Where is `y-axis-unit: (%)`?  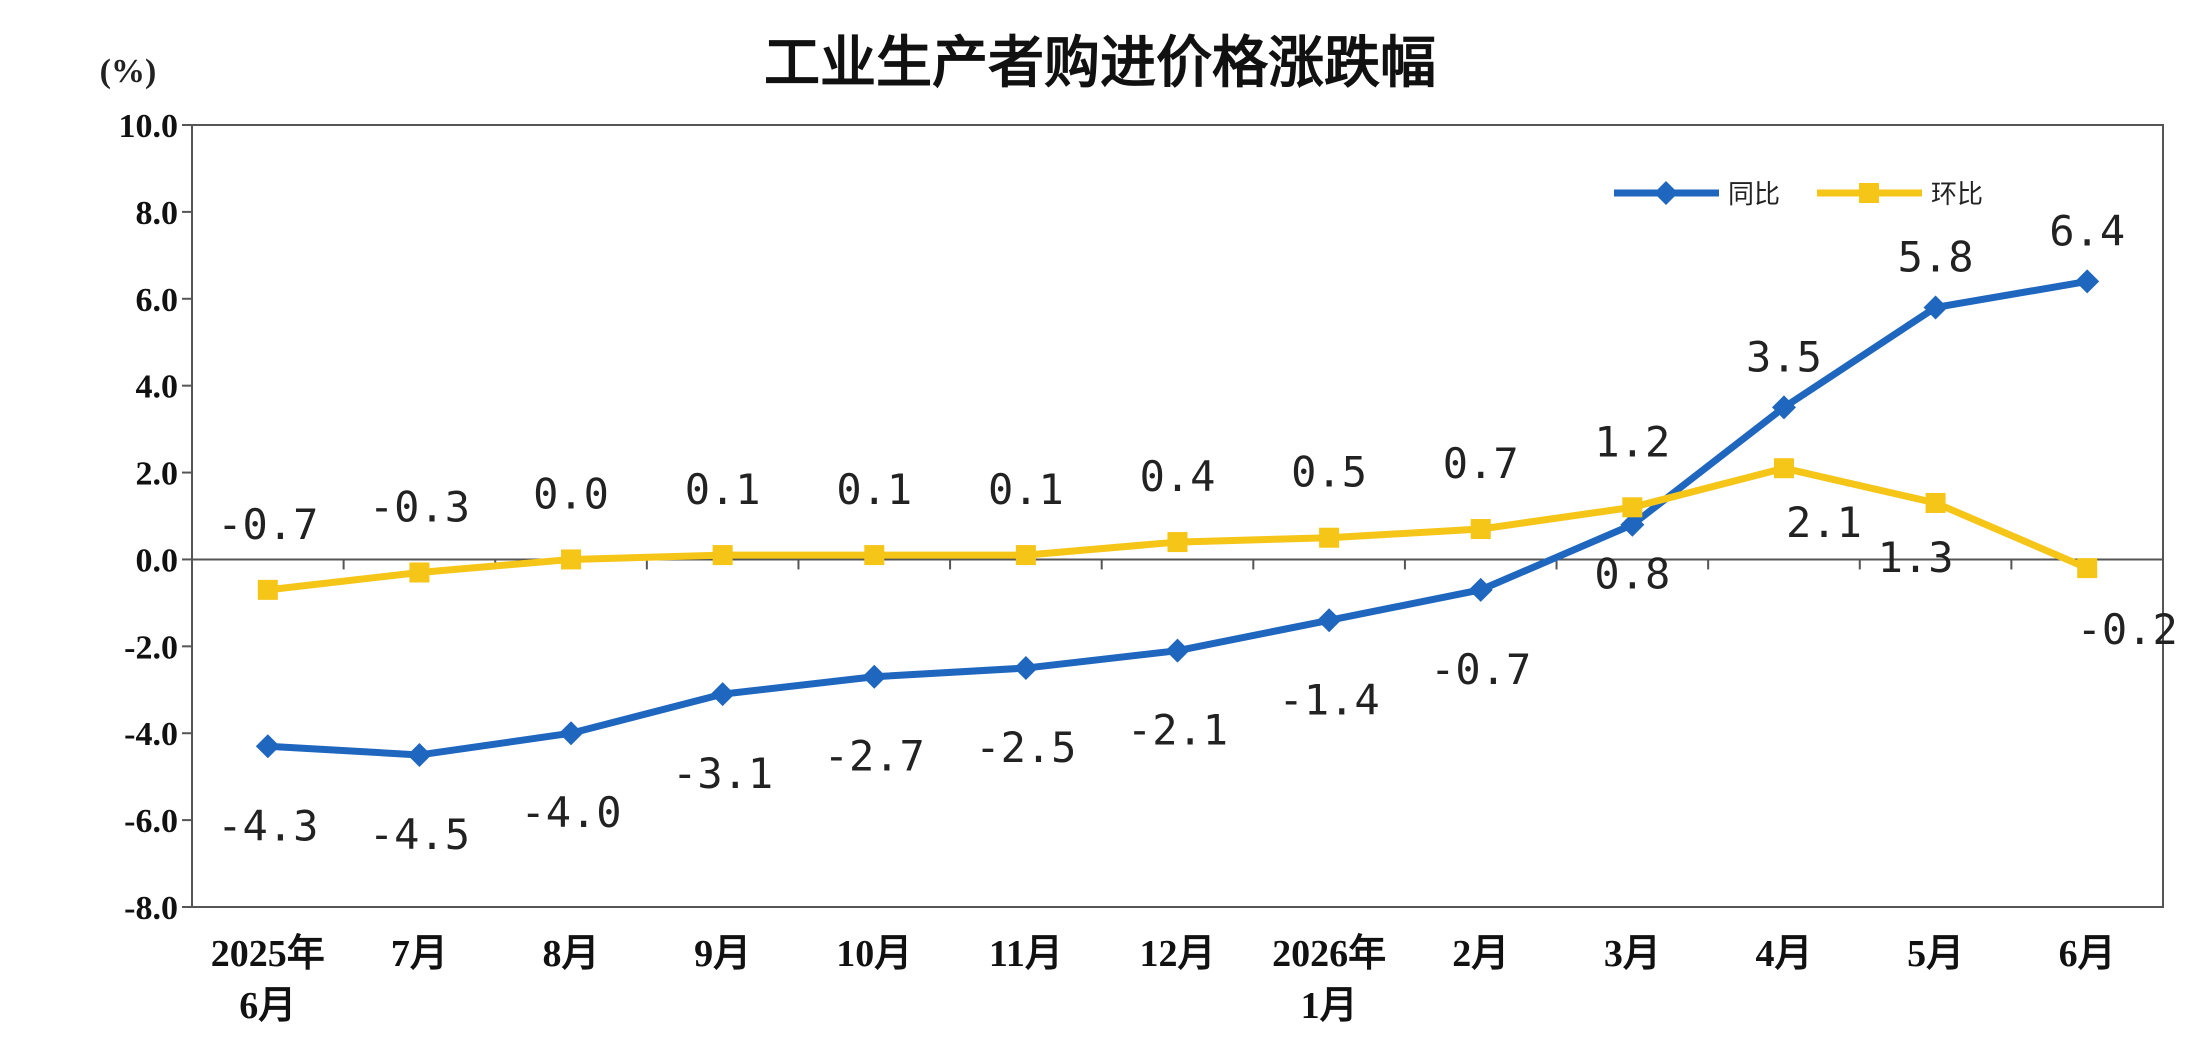 y-axis-unit: (%) is located at coordinates (128, 71).